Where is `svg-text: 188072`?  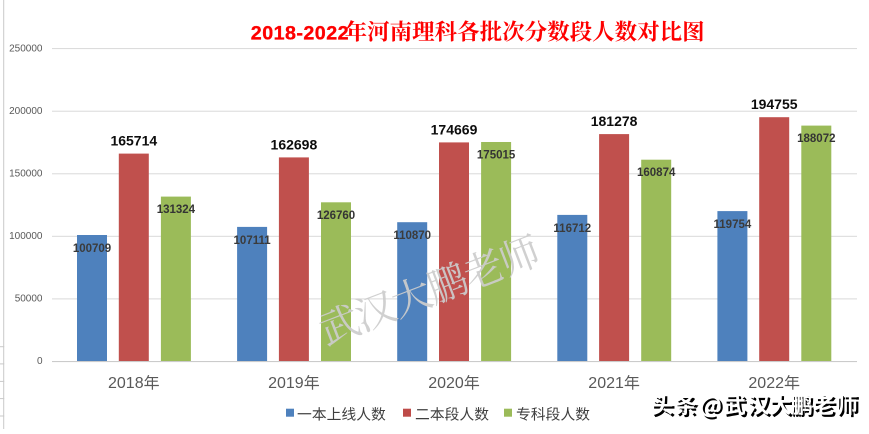 svg-text: 188072 is located at coordinates (816, 139).